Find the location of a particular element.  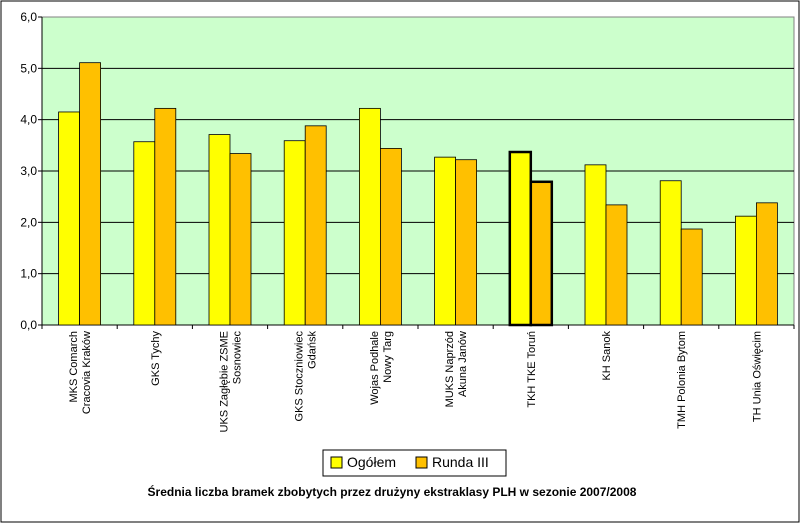

x-tick-label: TKH TKE Toruń is located at coordinates (532, 369).